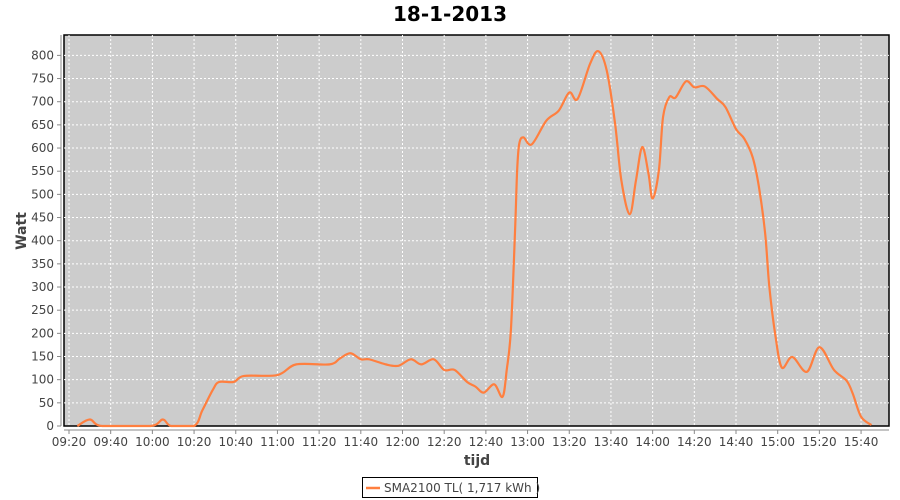 This screenshot has height=500, width=900. Describe the element at coordinates (42, 55) in the screenshot. I see `y-tick-label: 800` at that location.